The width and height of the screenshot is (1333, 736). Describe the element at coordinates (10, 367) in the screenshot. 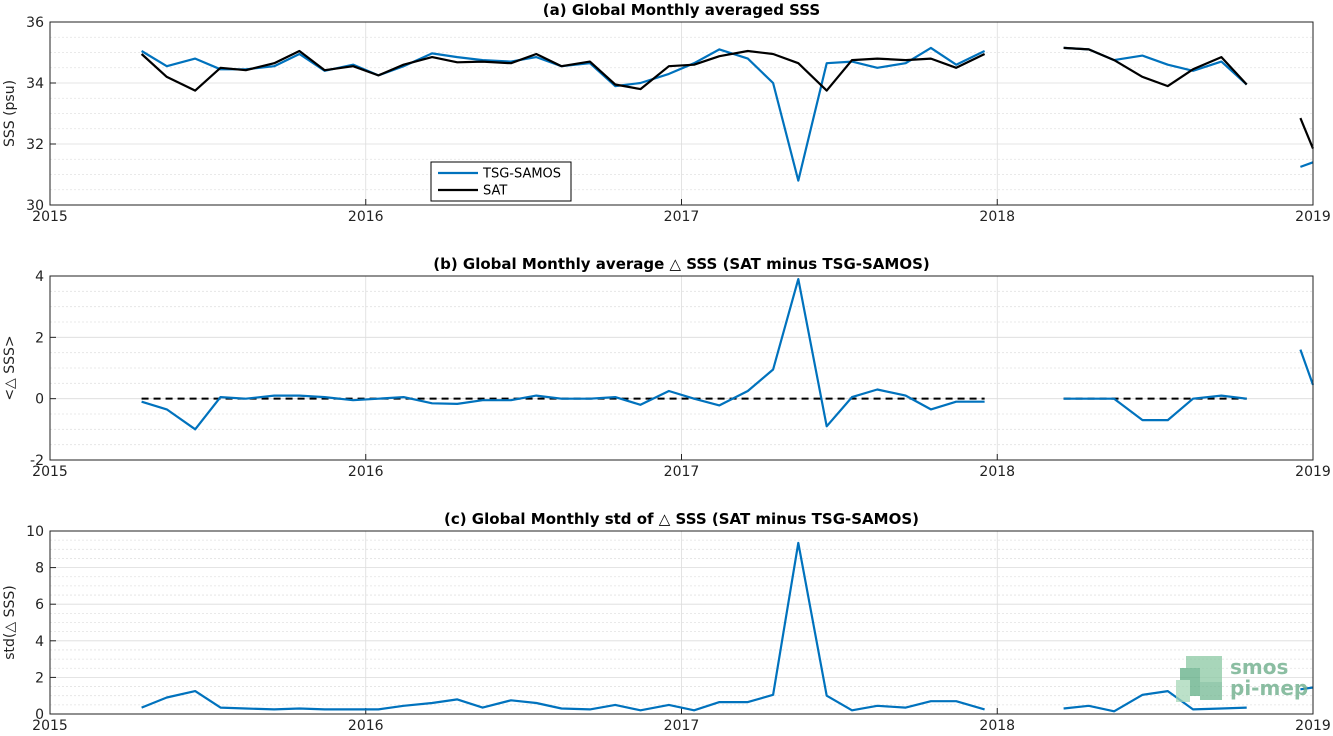

I see `y-axis-label: <△ SSS>` at that location.